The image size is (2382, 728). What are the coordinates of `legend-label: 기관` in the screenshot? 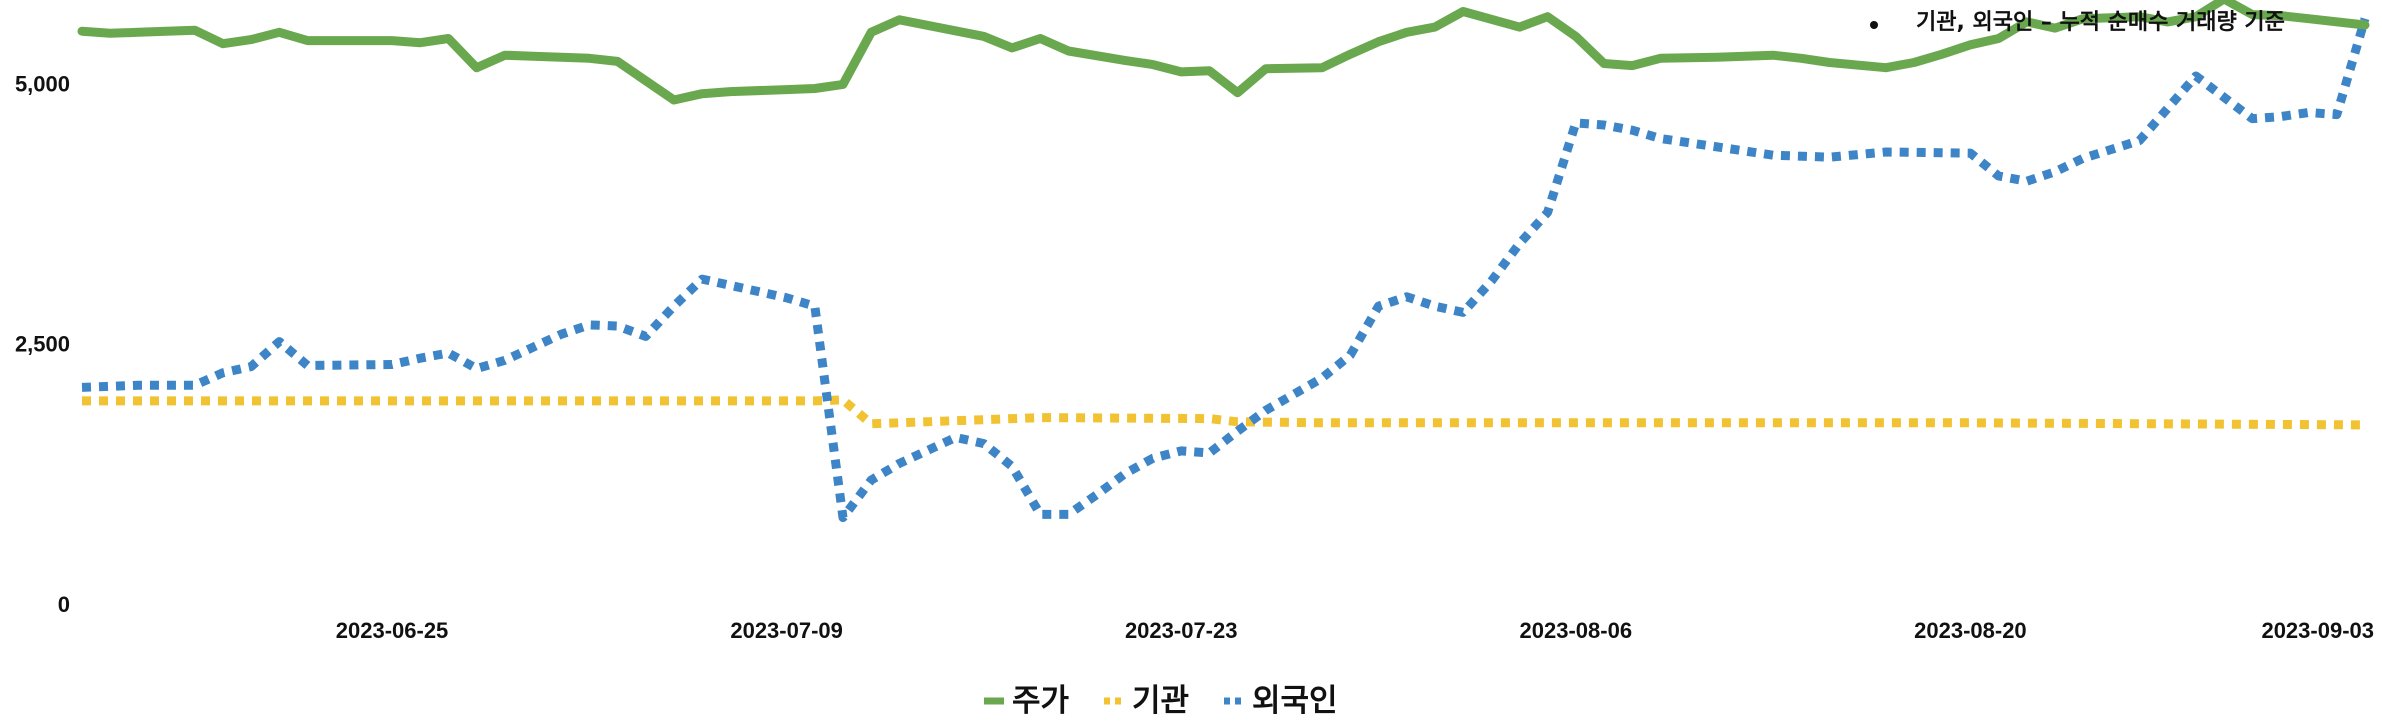 It's located at (1160, 701).